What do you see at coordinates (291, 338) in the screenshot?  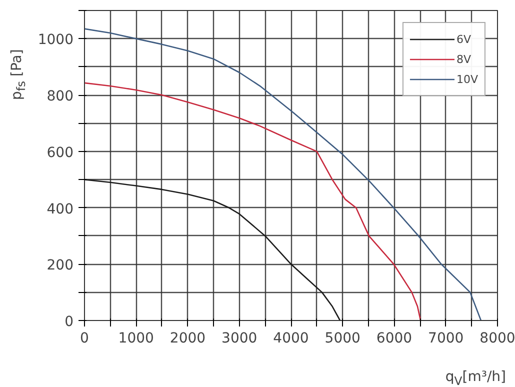 I see `x-tick-label: 4000` at bounding box center [291, 338].